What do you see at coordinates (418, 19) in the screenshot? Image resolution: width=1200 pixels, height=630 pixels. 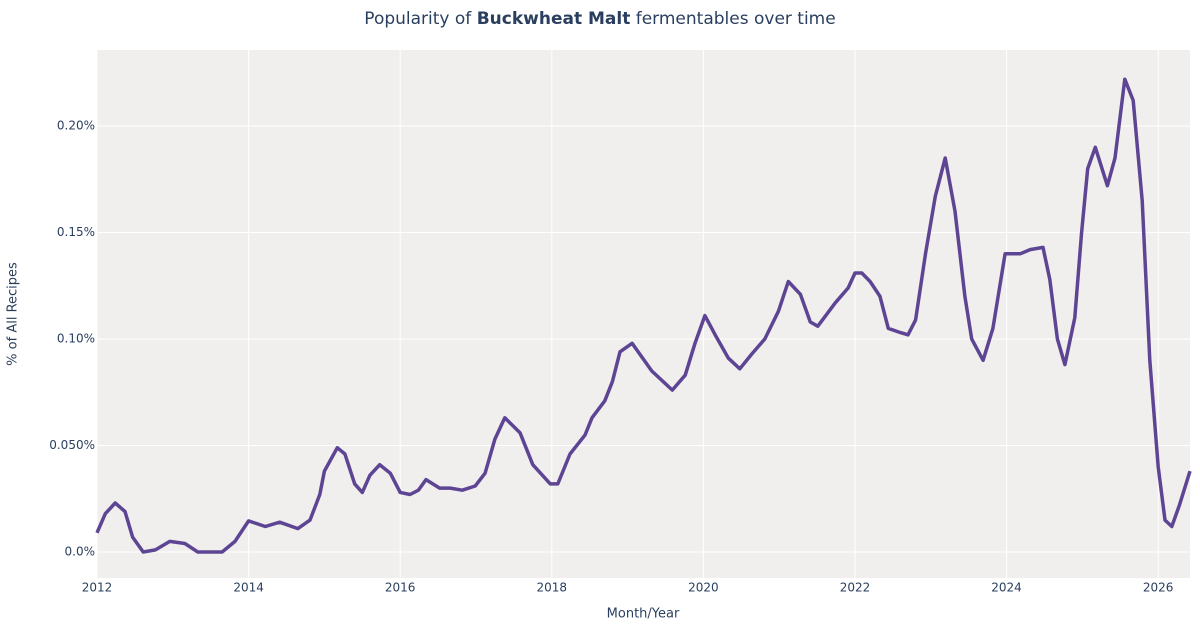 I see `title-part: Popularity of` at bounding box center [418, 19].